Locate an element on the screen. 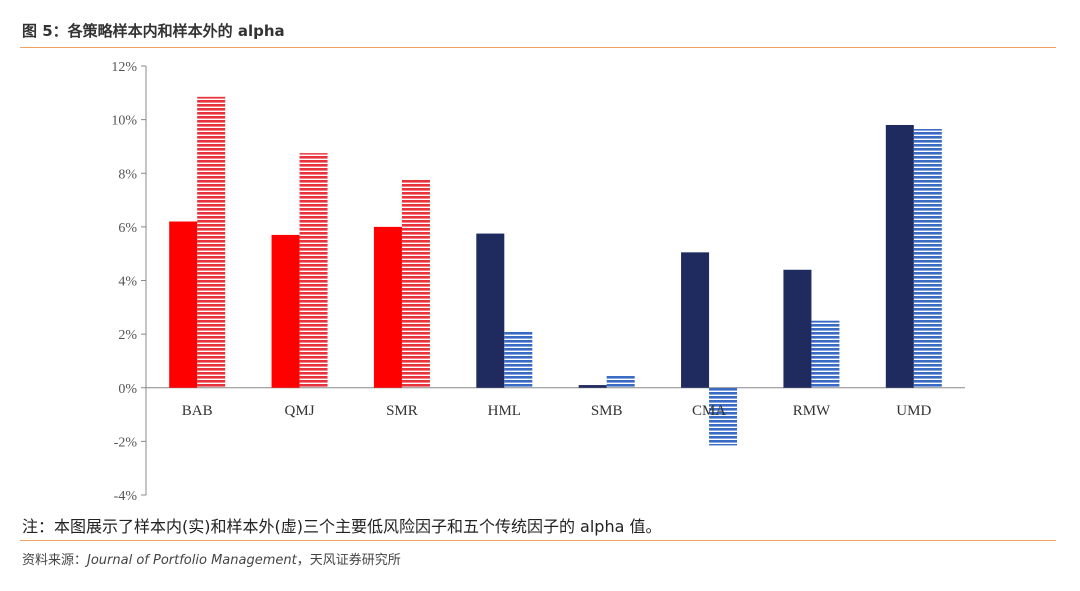 The height and width of the screenshot is (591, 1080). y-tick-label: 8% is located at coordinates (127, 174).